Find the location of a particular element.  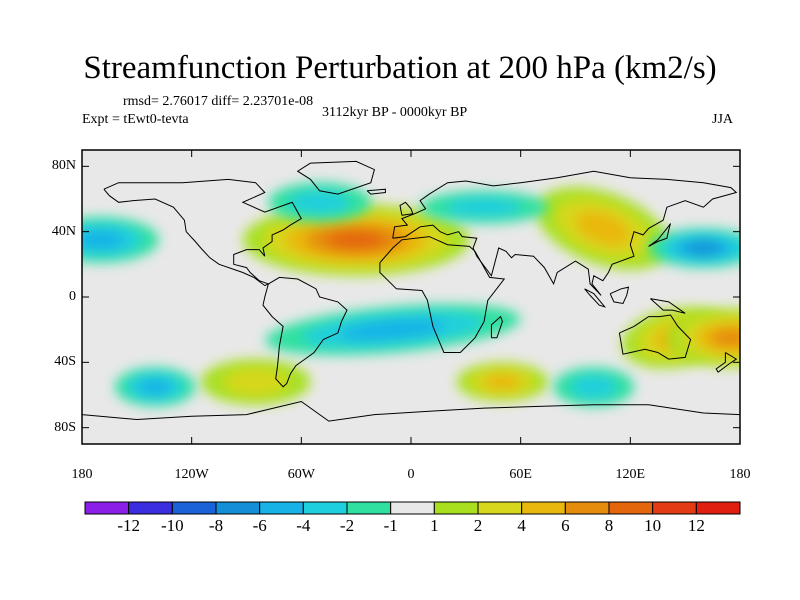

colorbar-label: 6 is located at coordinates (565, 525).